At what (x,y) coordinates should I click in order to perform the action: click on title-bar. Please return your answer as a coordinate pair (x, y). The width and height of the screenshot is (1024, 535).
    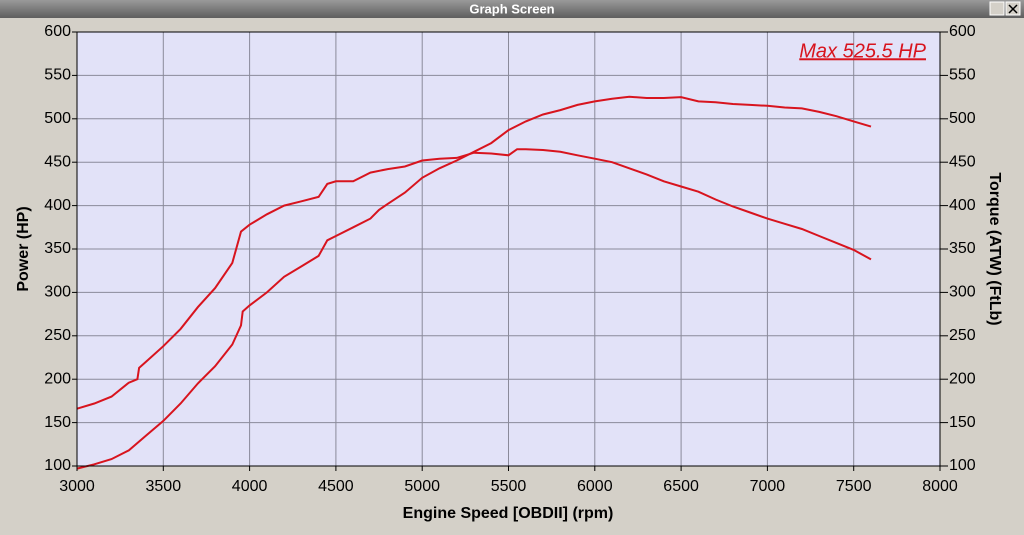
    Looking at the image, I should click on (512, 9).